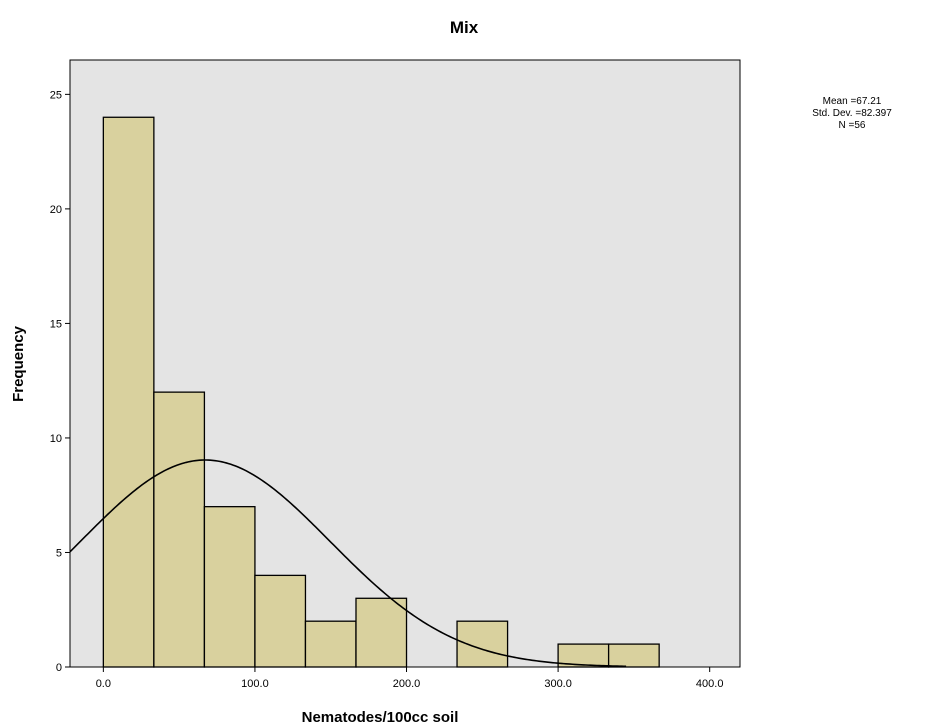 The height and width of the screenshot is (728, 931). I want to click on y-axis-title: Frequency, so click(18, 363).